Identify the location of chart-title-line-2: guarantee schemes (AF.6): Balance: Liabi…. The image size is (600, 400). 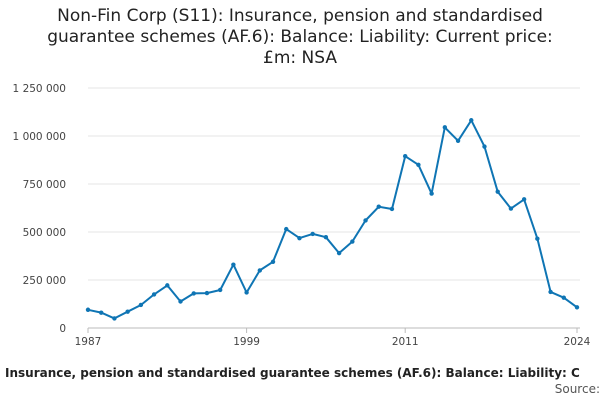
(300, 37).